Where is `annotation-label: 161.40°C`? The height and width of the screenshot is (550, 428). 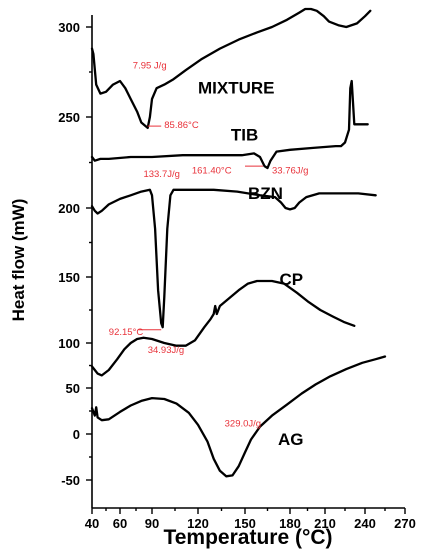 annotation-label: 161.40°C is located at coordinates (212, 170).